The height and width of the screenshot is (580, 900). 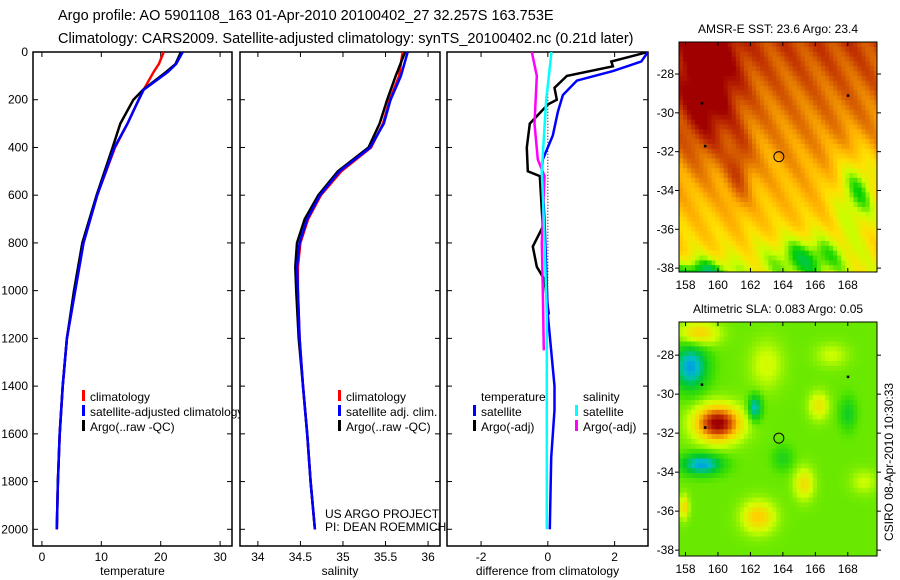 What do you see at coordinates (481, 557) in the screenshot?
I see `x-tick-label: -2` at bounding box center [481, 557].